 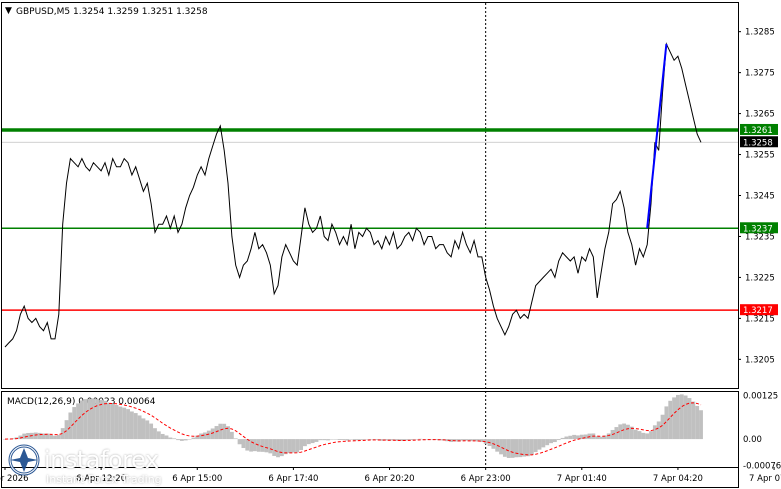 I want to click on y-tick-label: 1.3205, so click(x=760, y=360).